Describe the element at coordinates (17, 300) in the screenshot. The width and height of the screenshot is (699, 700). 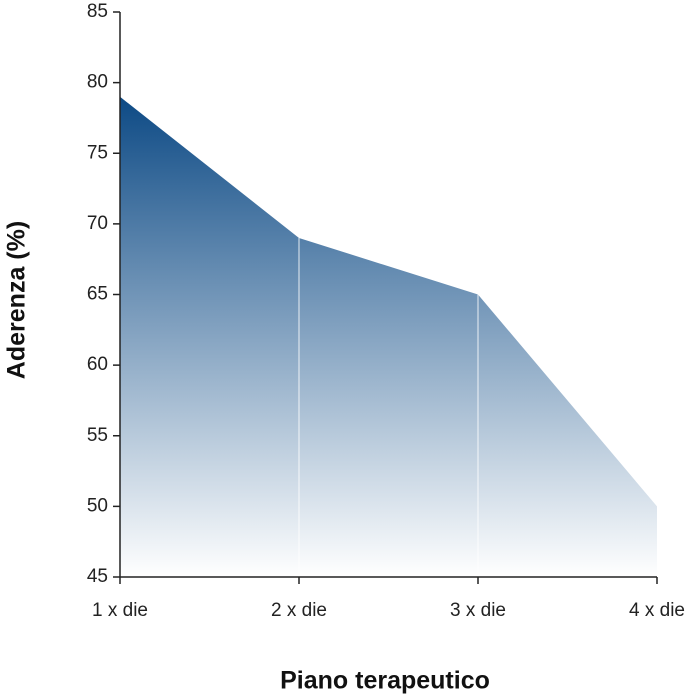
I see `y-axis-title: Aderenza (%)` at that location.